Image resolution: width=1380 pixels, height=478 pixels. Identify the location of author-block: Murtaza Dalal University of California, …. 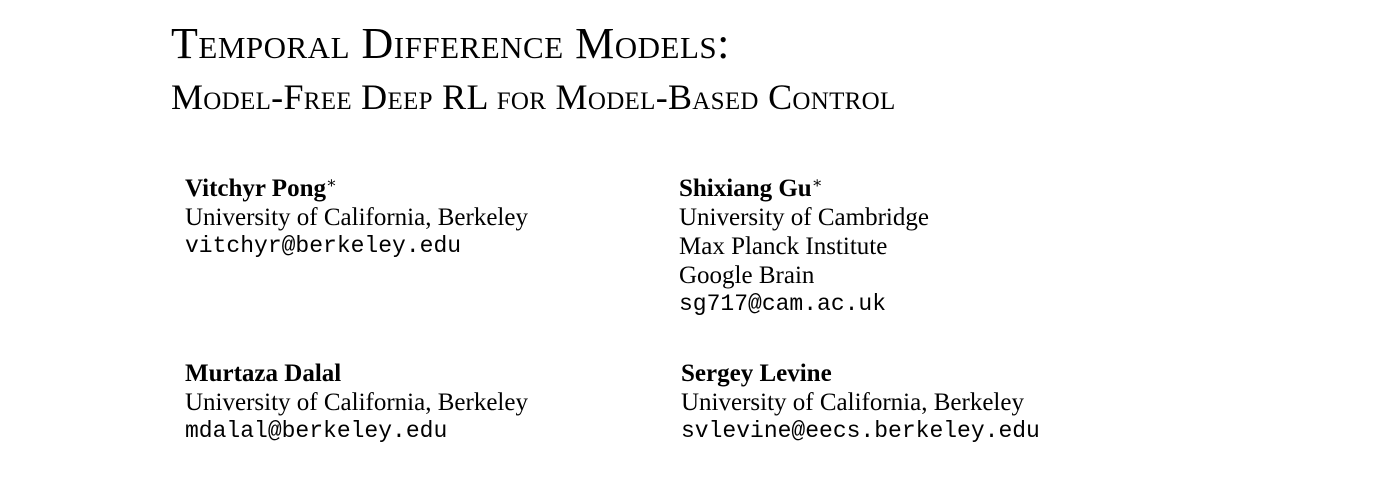
(356, 402).